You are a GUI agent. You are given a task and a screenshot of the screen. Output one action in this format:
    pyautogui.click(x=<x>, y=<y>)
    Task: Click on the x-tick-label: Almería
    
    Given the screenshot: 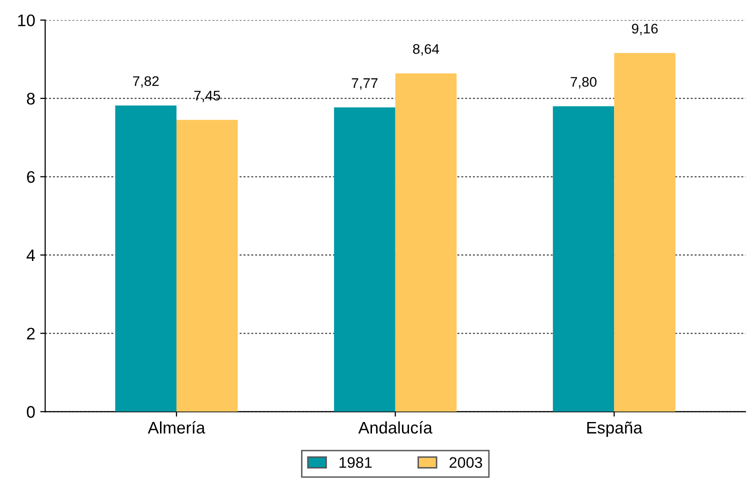 What is the action you would take?
    pyautogui.click(x=177, y=427)
    